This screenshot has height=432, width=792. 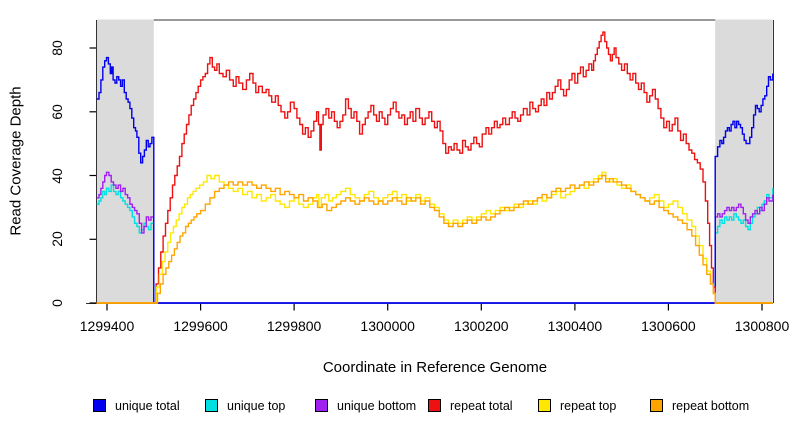 I want to click on x-tick-label: 1299600, so click(x=200, y=326).